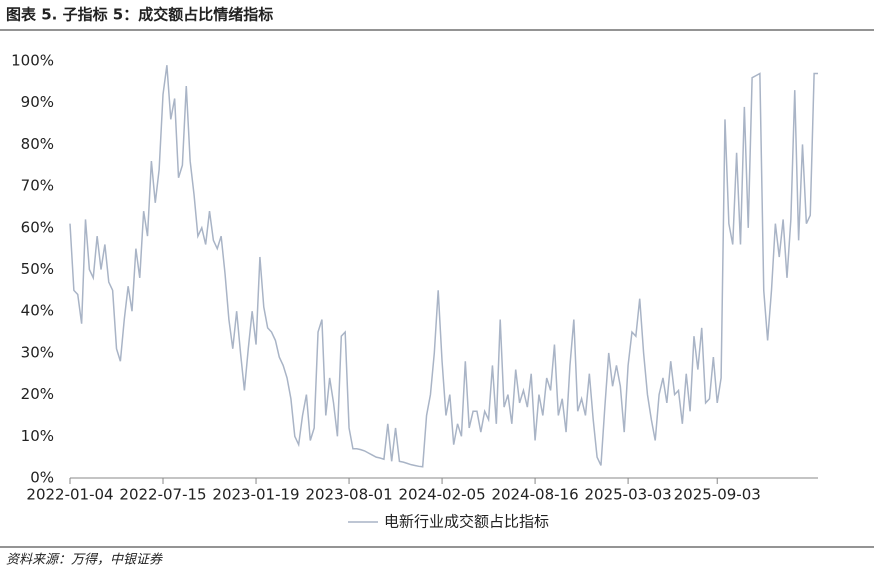 This screenshot has width=880, height=577. I want to click on y-tick-label: 30%, so click(37, 352).